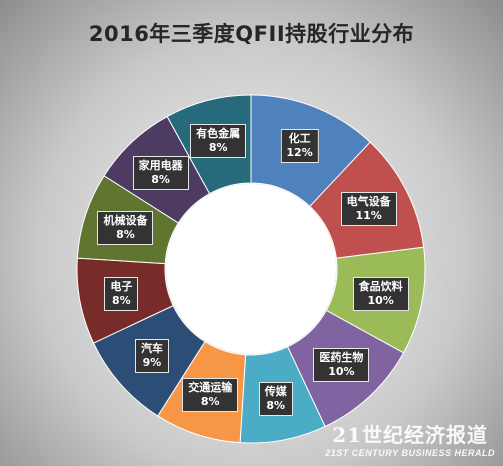  What do you see at coordinates (218, 134) in the screenshot?
I see `slice-category: 有色金属` at bounding box center [218, 134].